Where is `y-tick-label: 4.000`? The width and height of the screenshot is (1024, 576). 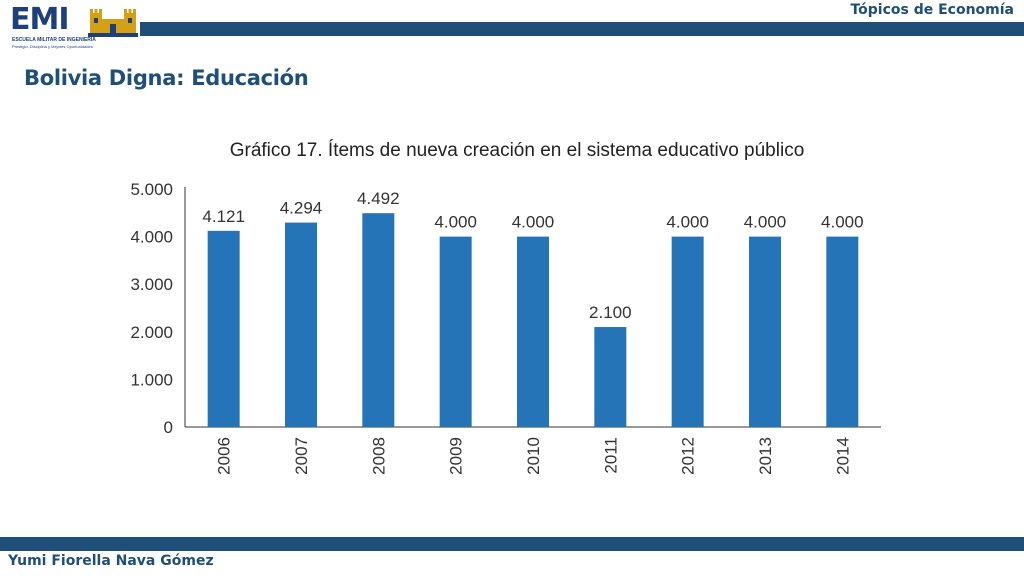 y-tick-label: 4.000 is located at coordinates (151, 237).